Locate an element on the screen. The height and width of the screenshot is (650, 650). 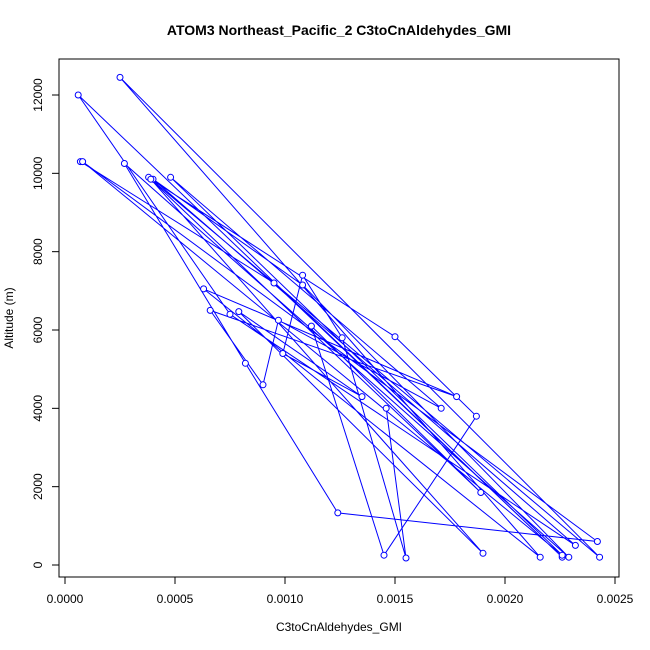
y-tick-label: 6000 is located at coordinates (38, 329).